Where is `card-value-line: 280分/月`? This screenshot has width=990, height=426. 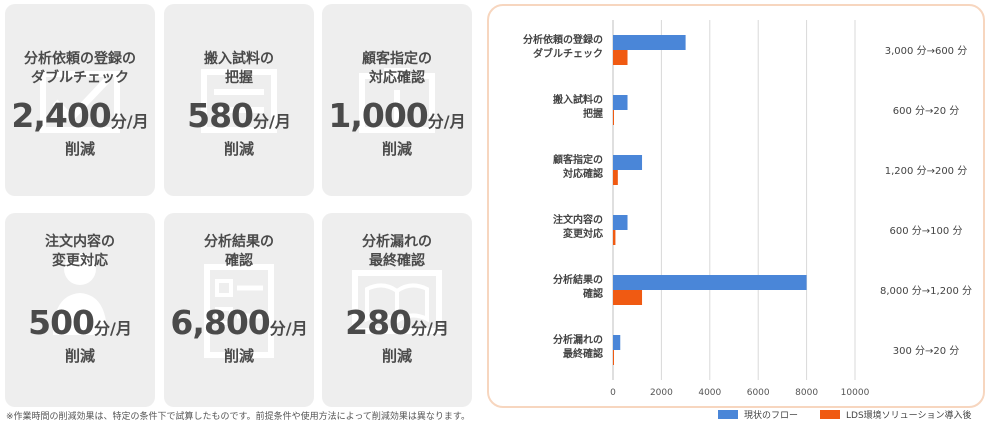 card-value-line: 280分/月 is located at coordinates (397, 322).